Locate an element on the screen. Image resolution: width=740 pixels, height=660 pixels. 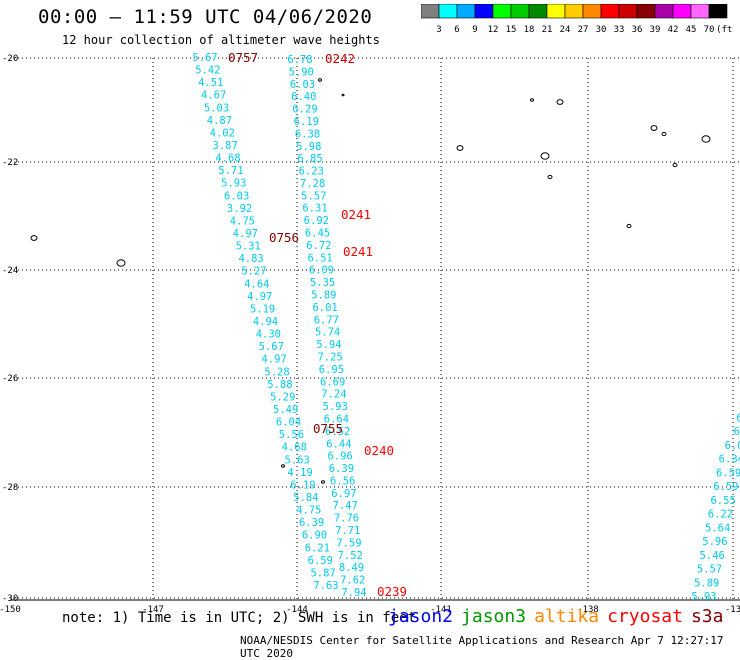
swh-value-track-b: 6.19 is located at coordinates (306, 122).